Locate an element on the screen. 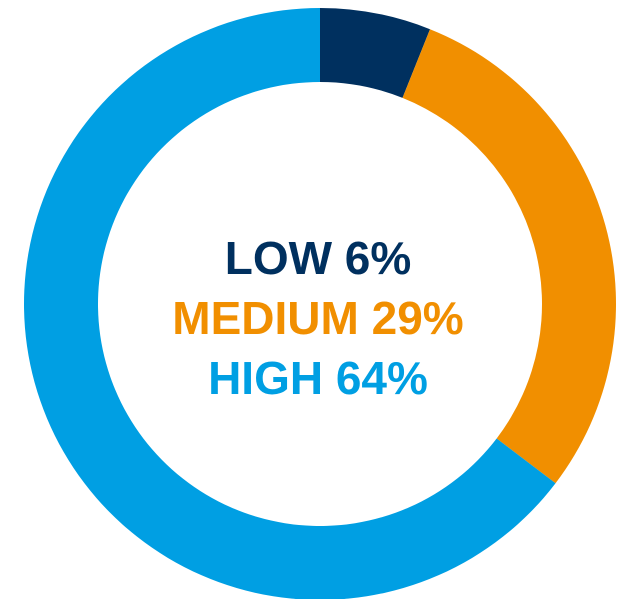 The width and height of the screenshot is (621, 599). legend-row-low: LOW 6% is located at coordinates (310, 258).